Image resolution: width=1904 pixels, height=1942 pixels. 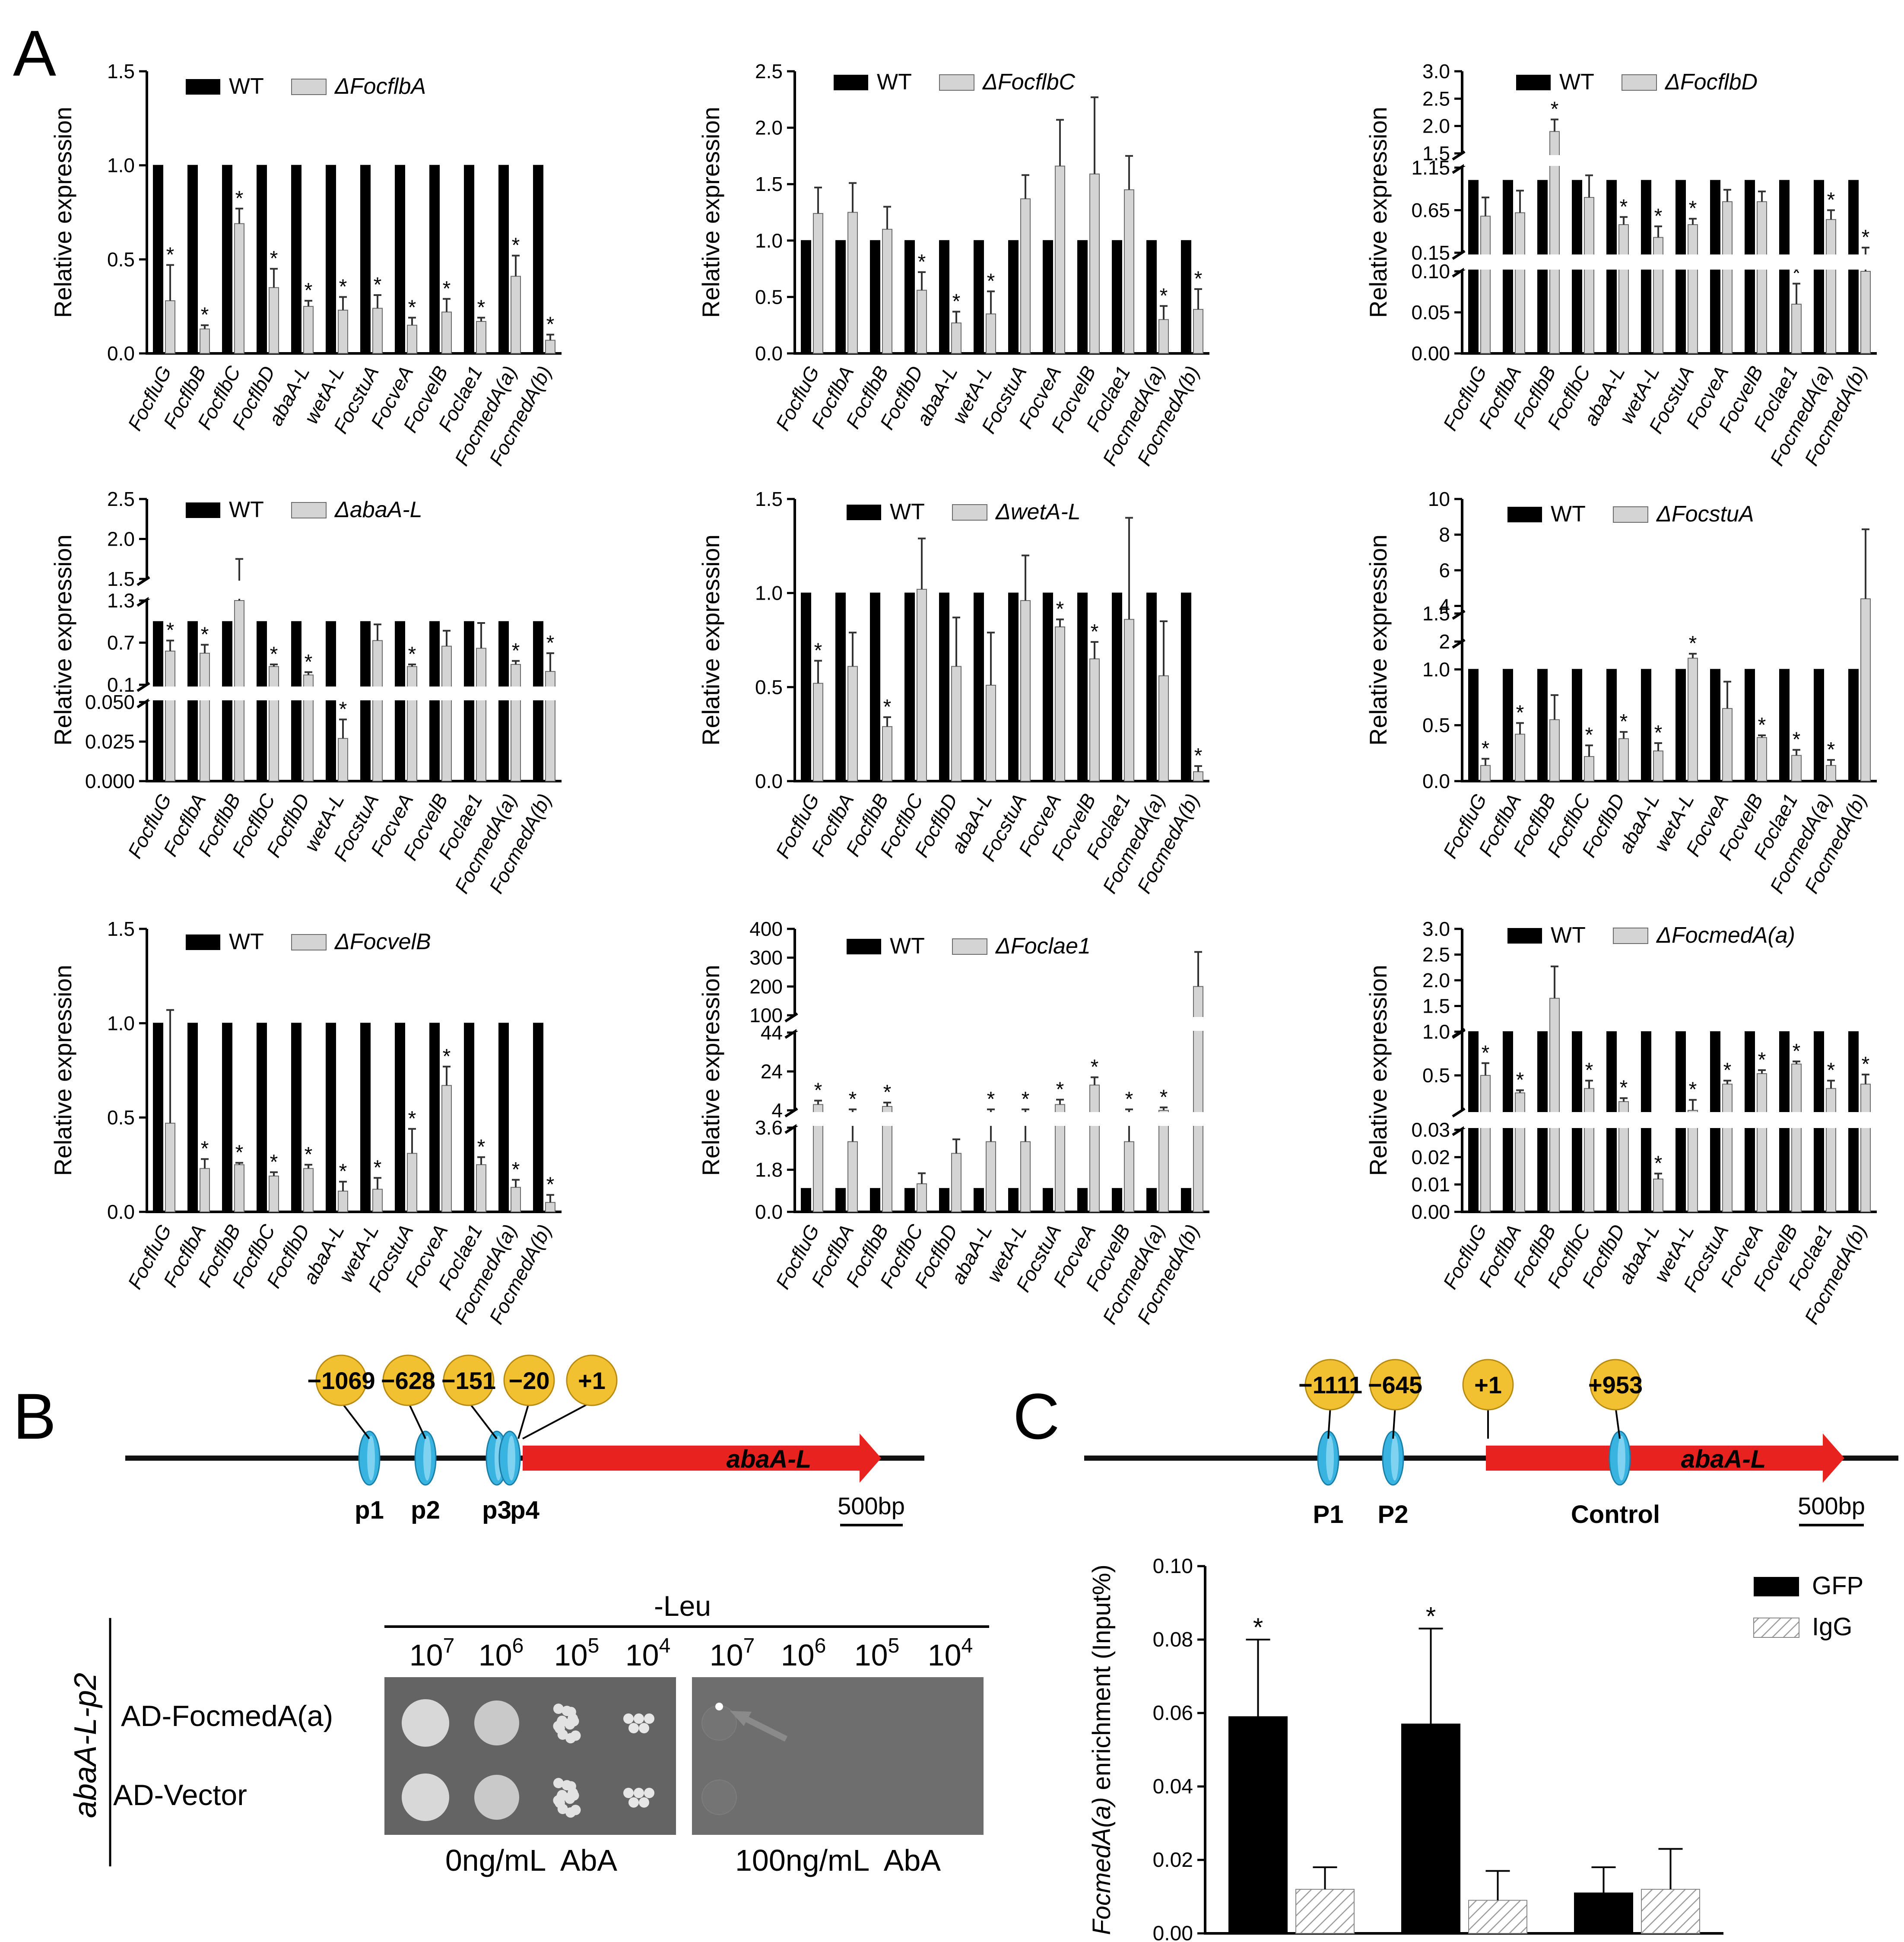 I want to click on y-tick-label: 3.0, so click(x=1436, y=929).